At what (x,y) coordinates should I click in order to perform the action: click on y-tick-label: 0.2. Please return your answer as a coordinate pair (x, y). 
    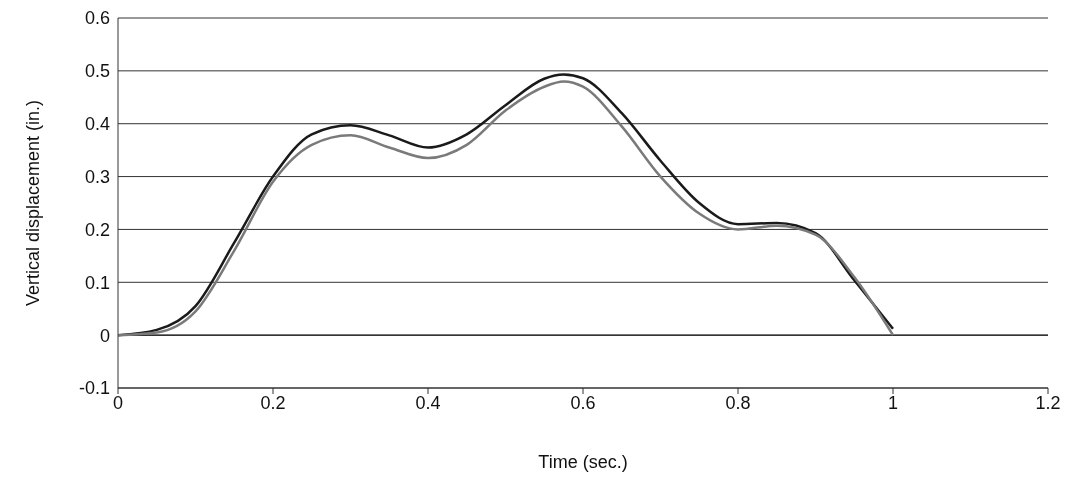
    Looking at the image, I should click on (97, 229).